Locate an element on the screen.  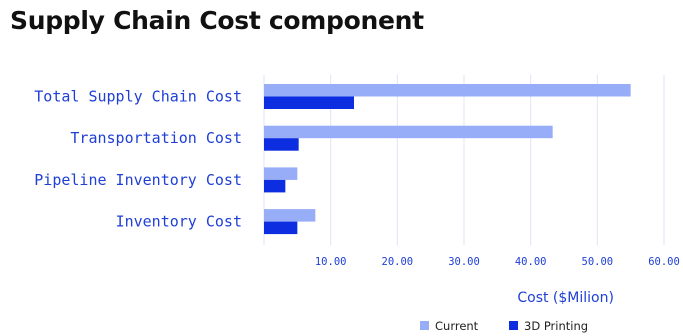
x-tick-label: 50.00 is located at coordinates (598, 262).